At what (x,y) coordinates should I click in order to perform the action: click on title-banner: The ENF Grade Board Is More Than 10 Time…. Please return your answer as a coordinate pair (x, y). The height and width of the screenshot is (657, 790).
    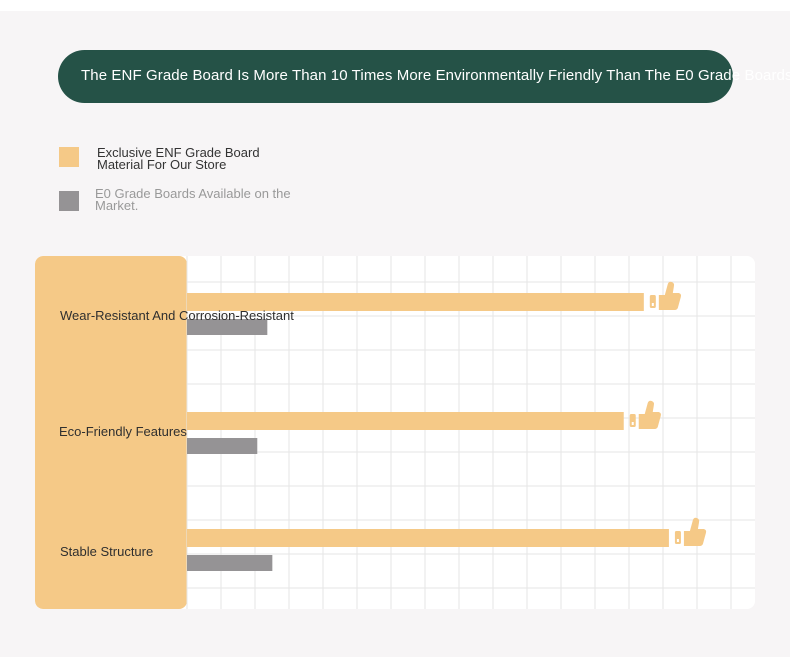
    Looking at the image, I should click on (424, 76).